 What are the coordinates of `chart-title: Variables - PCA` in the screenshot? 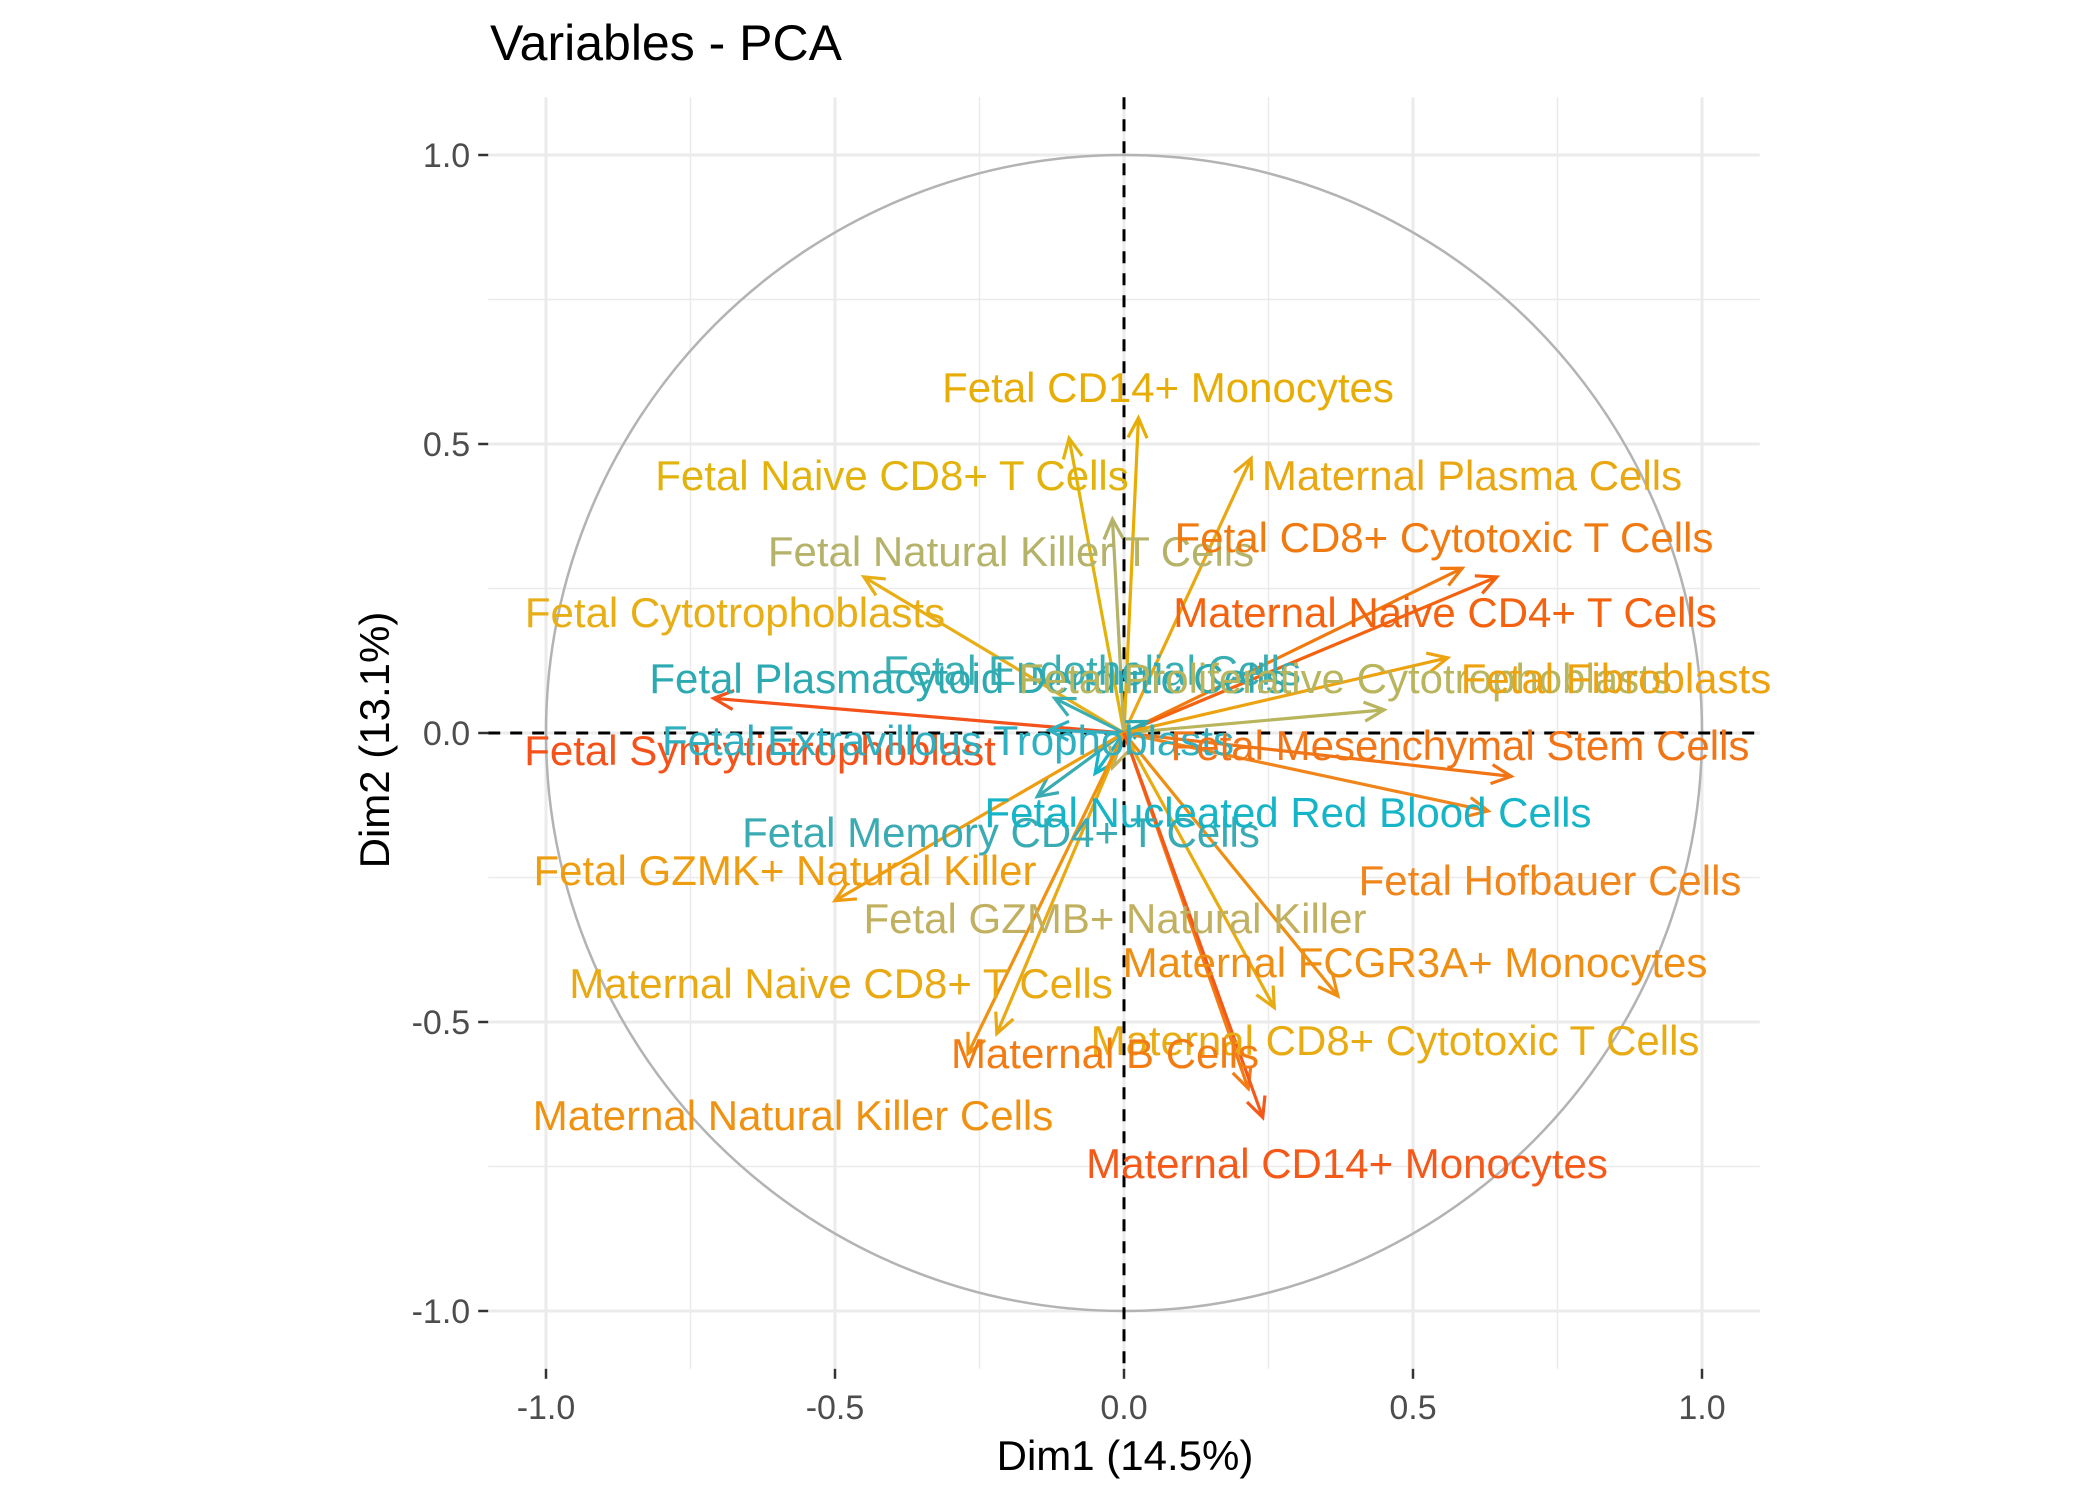 It's located at (666, 43).